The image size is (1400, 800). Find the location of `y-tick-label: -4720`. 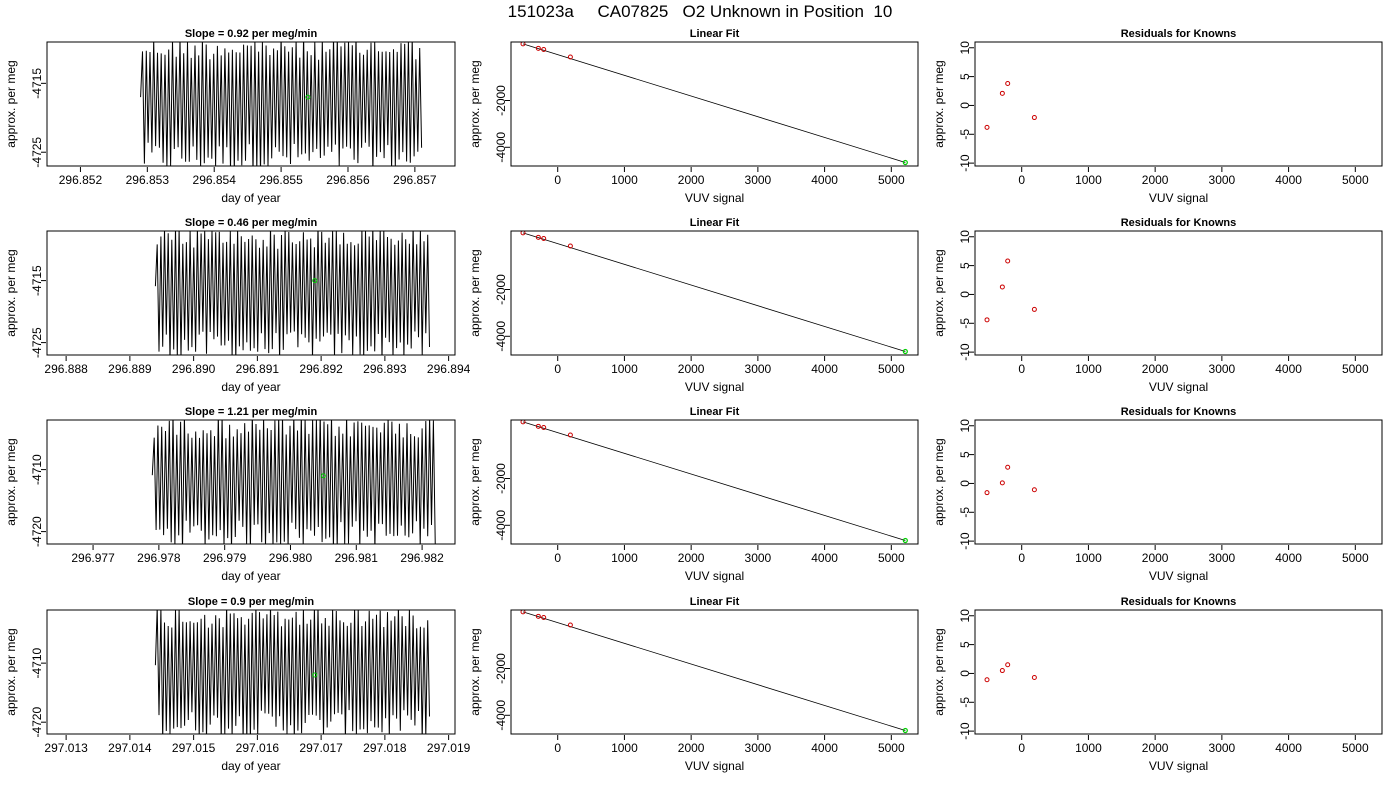

y-tick-label: -4720 is located at coordinates (37, 531).